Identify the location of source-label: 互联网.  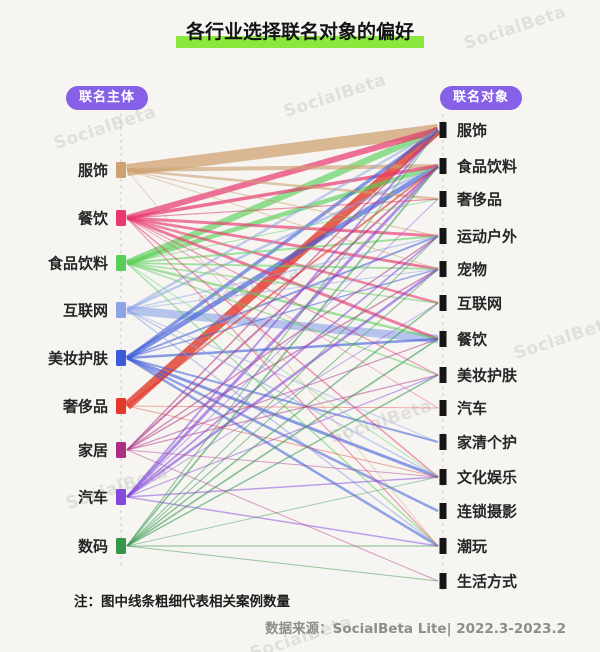
(85, 311).